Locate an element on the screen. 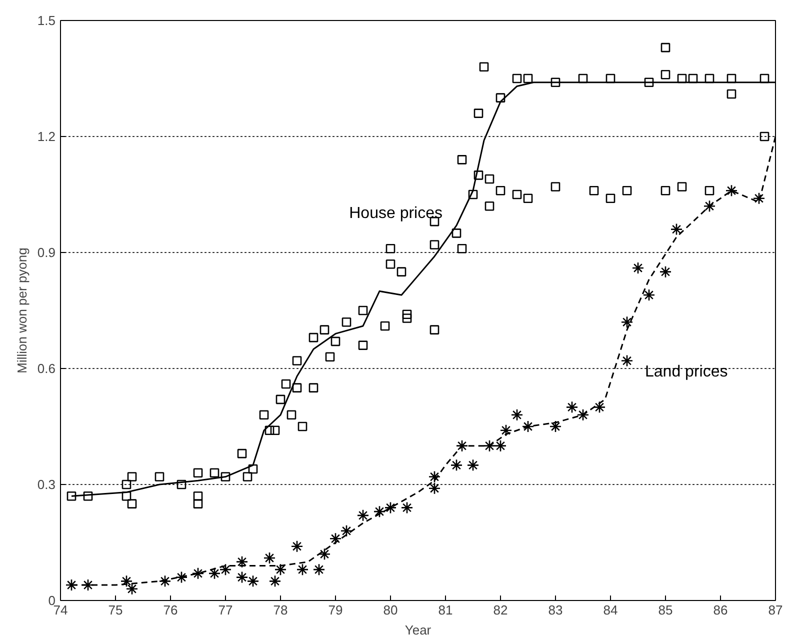 Image resolution: width=801 pixels, height=644 pixels. x-tick-label: 85 is located at coordinates (665, 610).